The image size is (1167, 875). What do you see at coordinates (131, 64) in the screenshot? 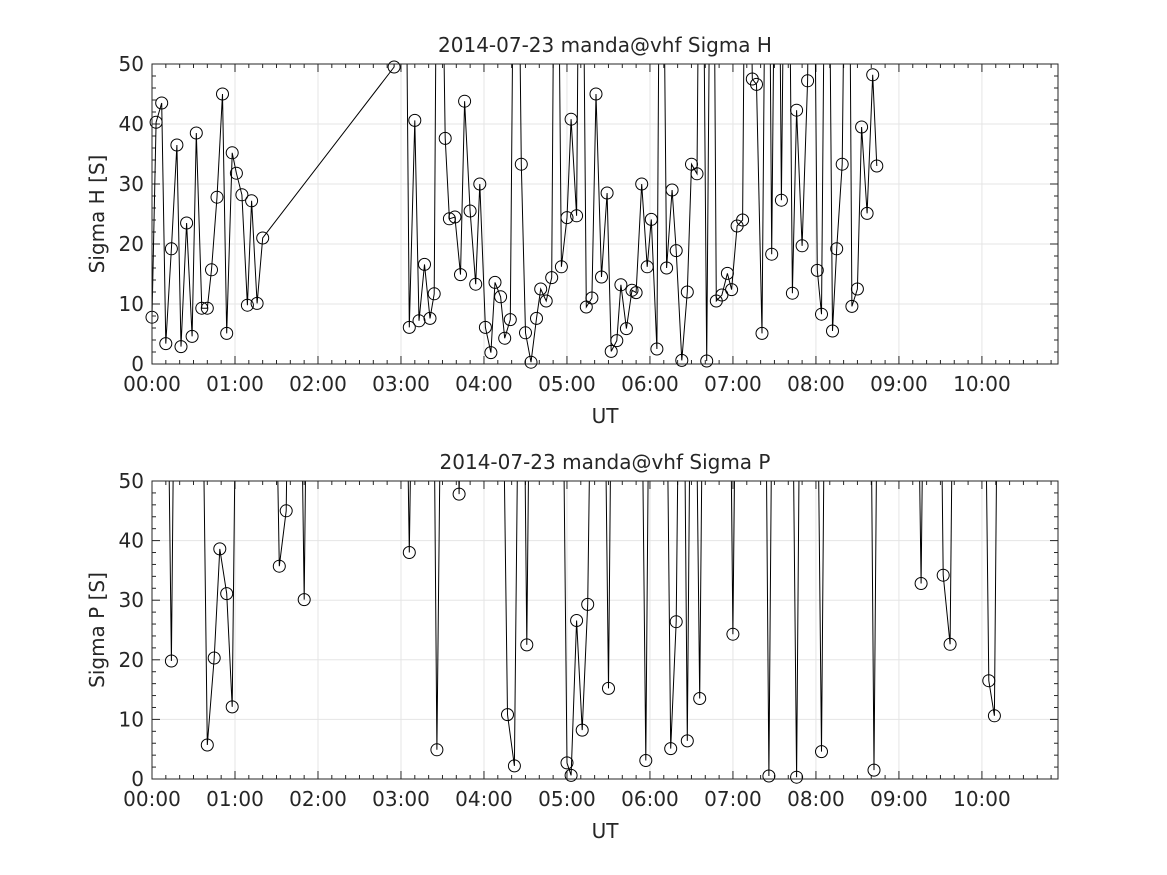
I see `sigma-h-y-tick-label: 50` at bounding box center [131, 64].